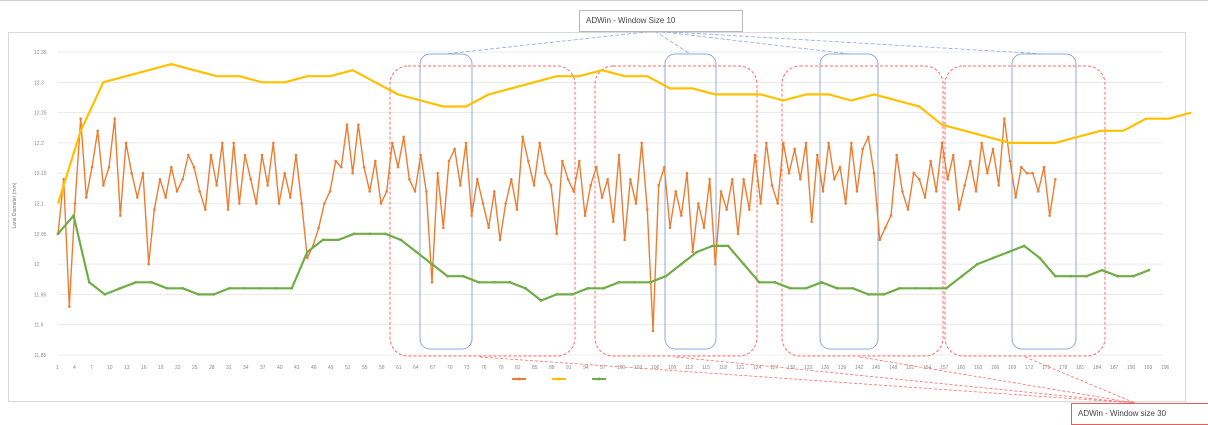  I want to click on x-tick-label: 34, so click(246, 368).